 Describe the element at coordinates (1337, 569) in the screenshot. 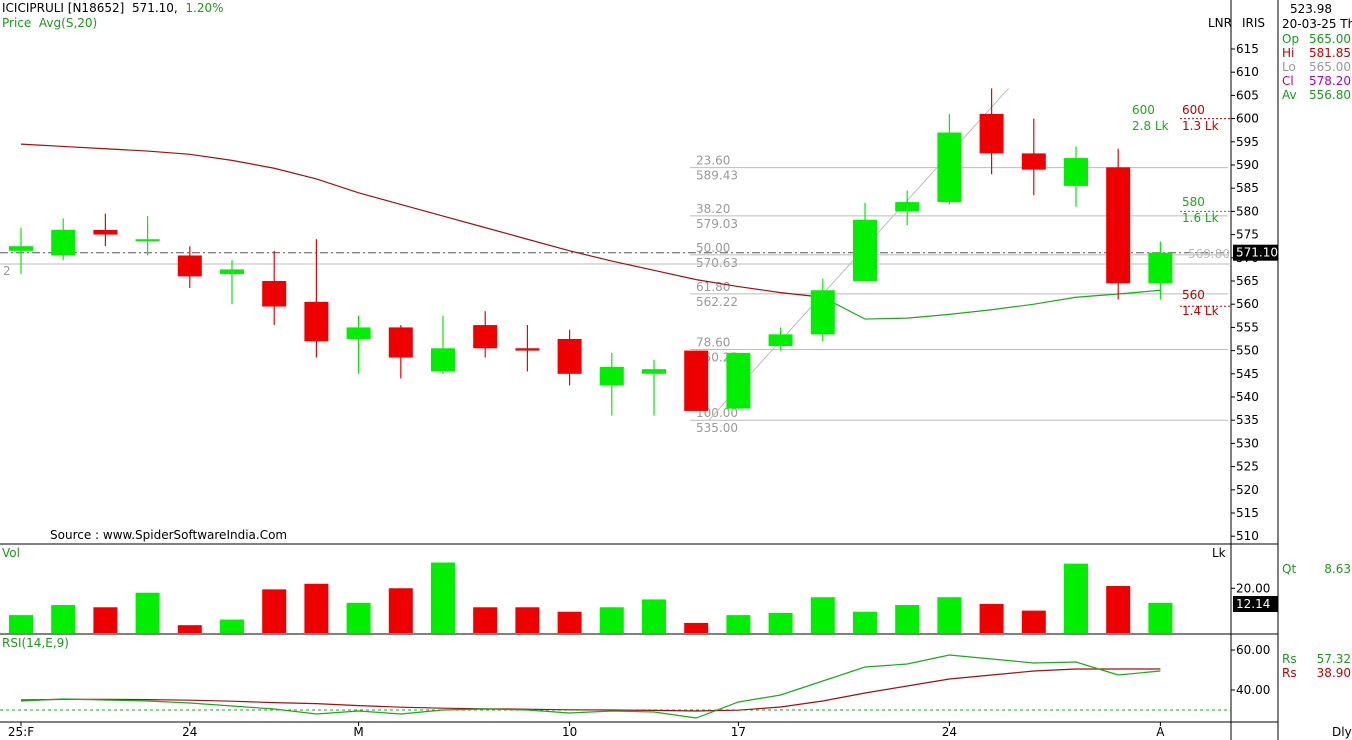

I see `qt-value: 8.63` at that location.